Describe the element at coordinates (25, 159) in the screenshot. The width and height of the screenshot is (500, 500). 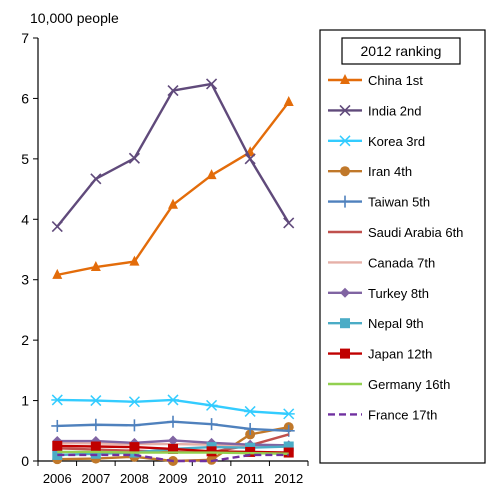
I see `y-tick-label: 5` at that location.